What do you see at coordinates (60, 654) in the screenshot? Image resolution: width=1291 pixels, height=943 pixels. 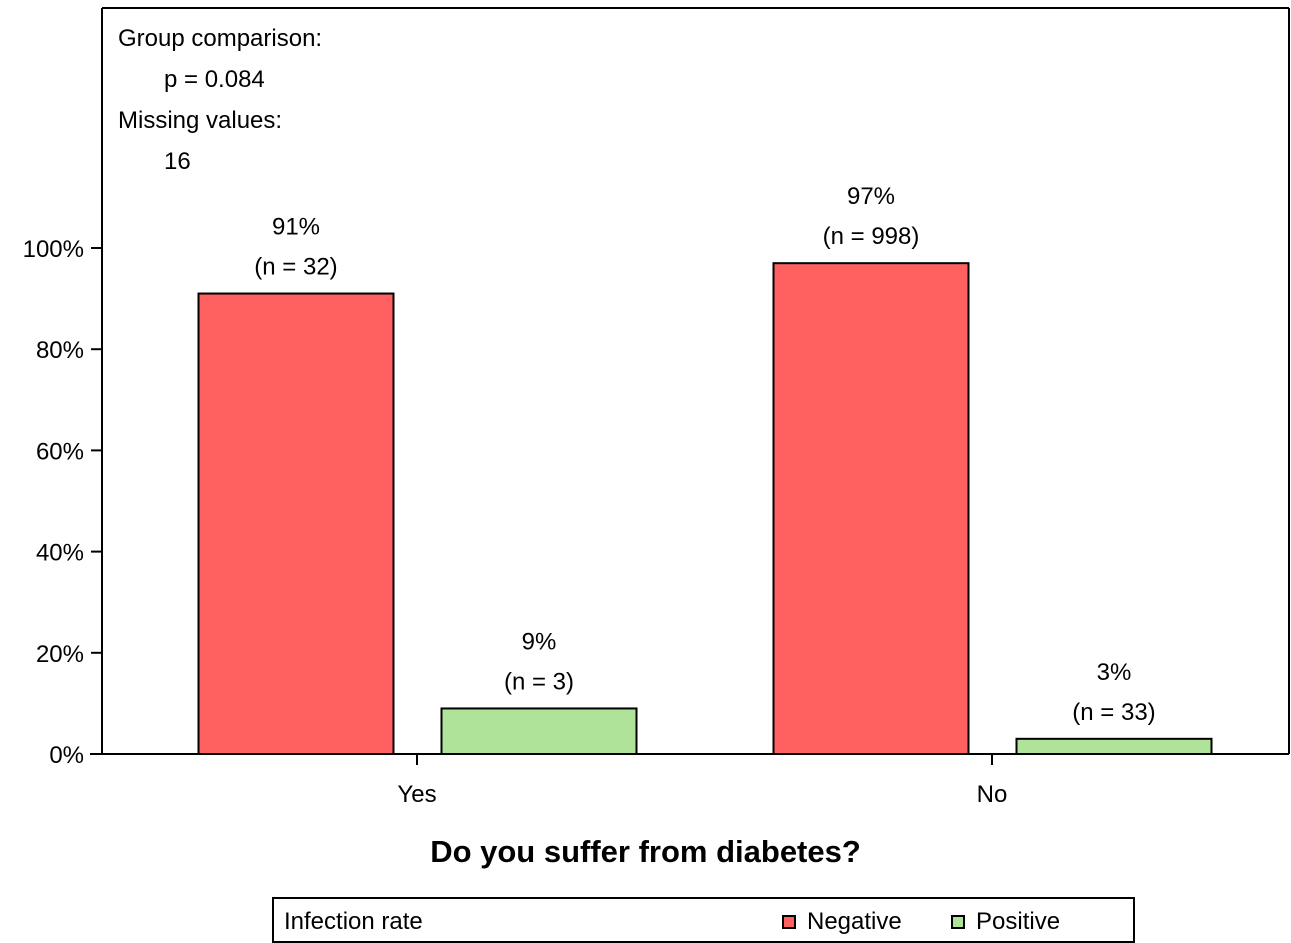 I see `y-tick-label: 20%` at bounding box center [60, 654].